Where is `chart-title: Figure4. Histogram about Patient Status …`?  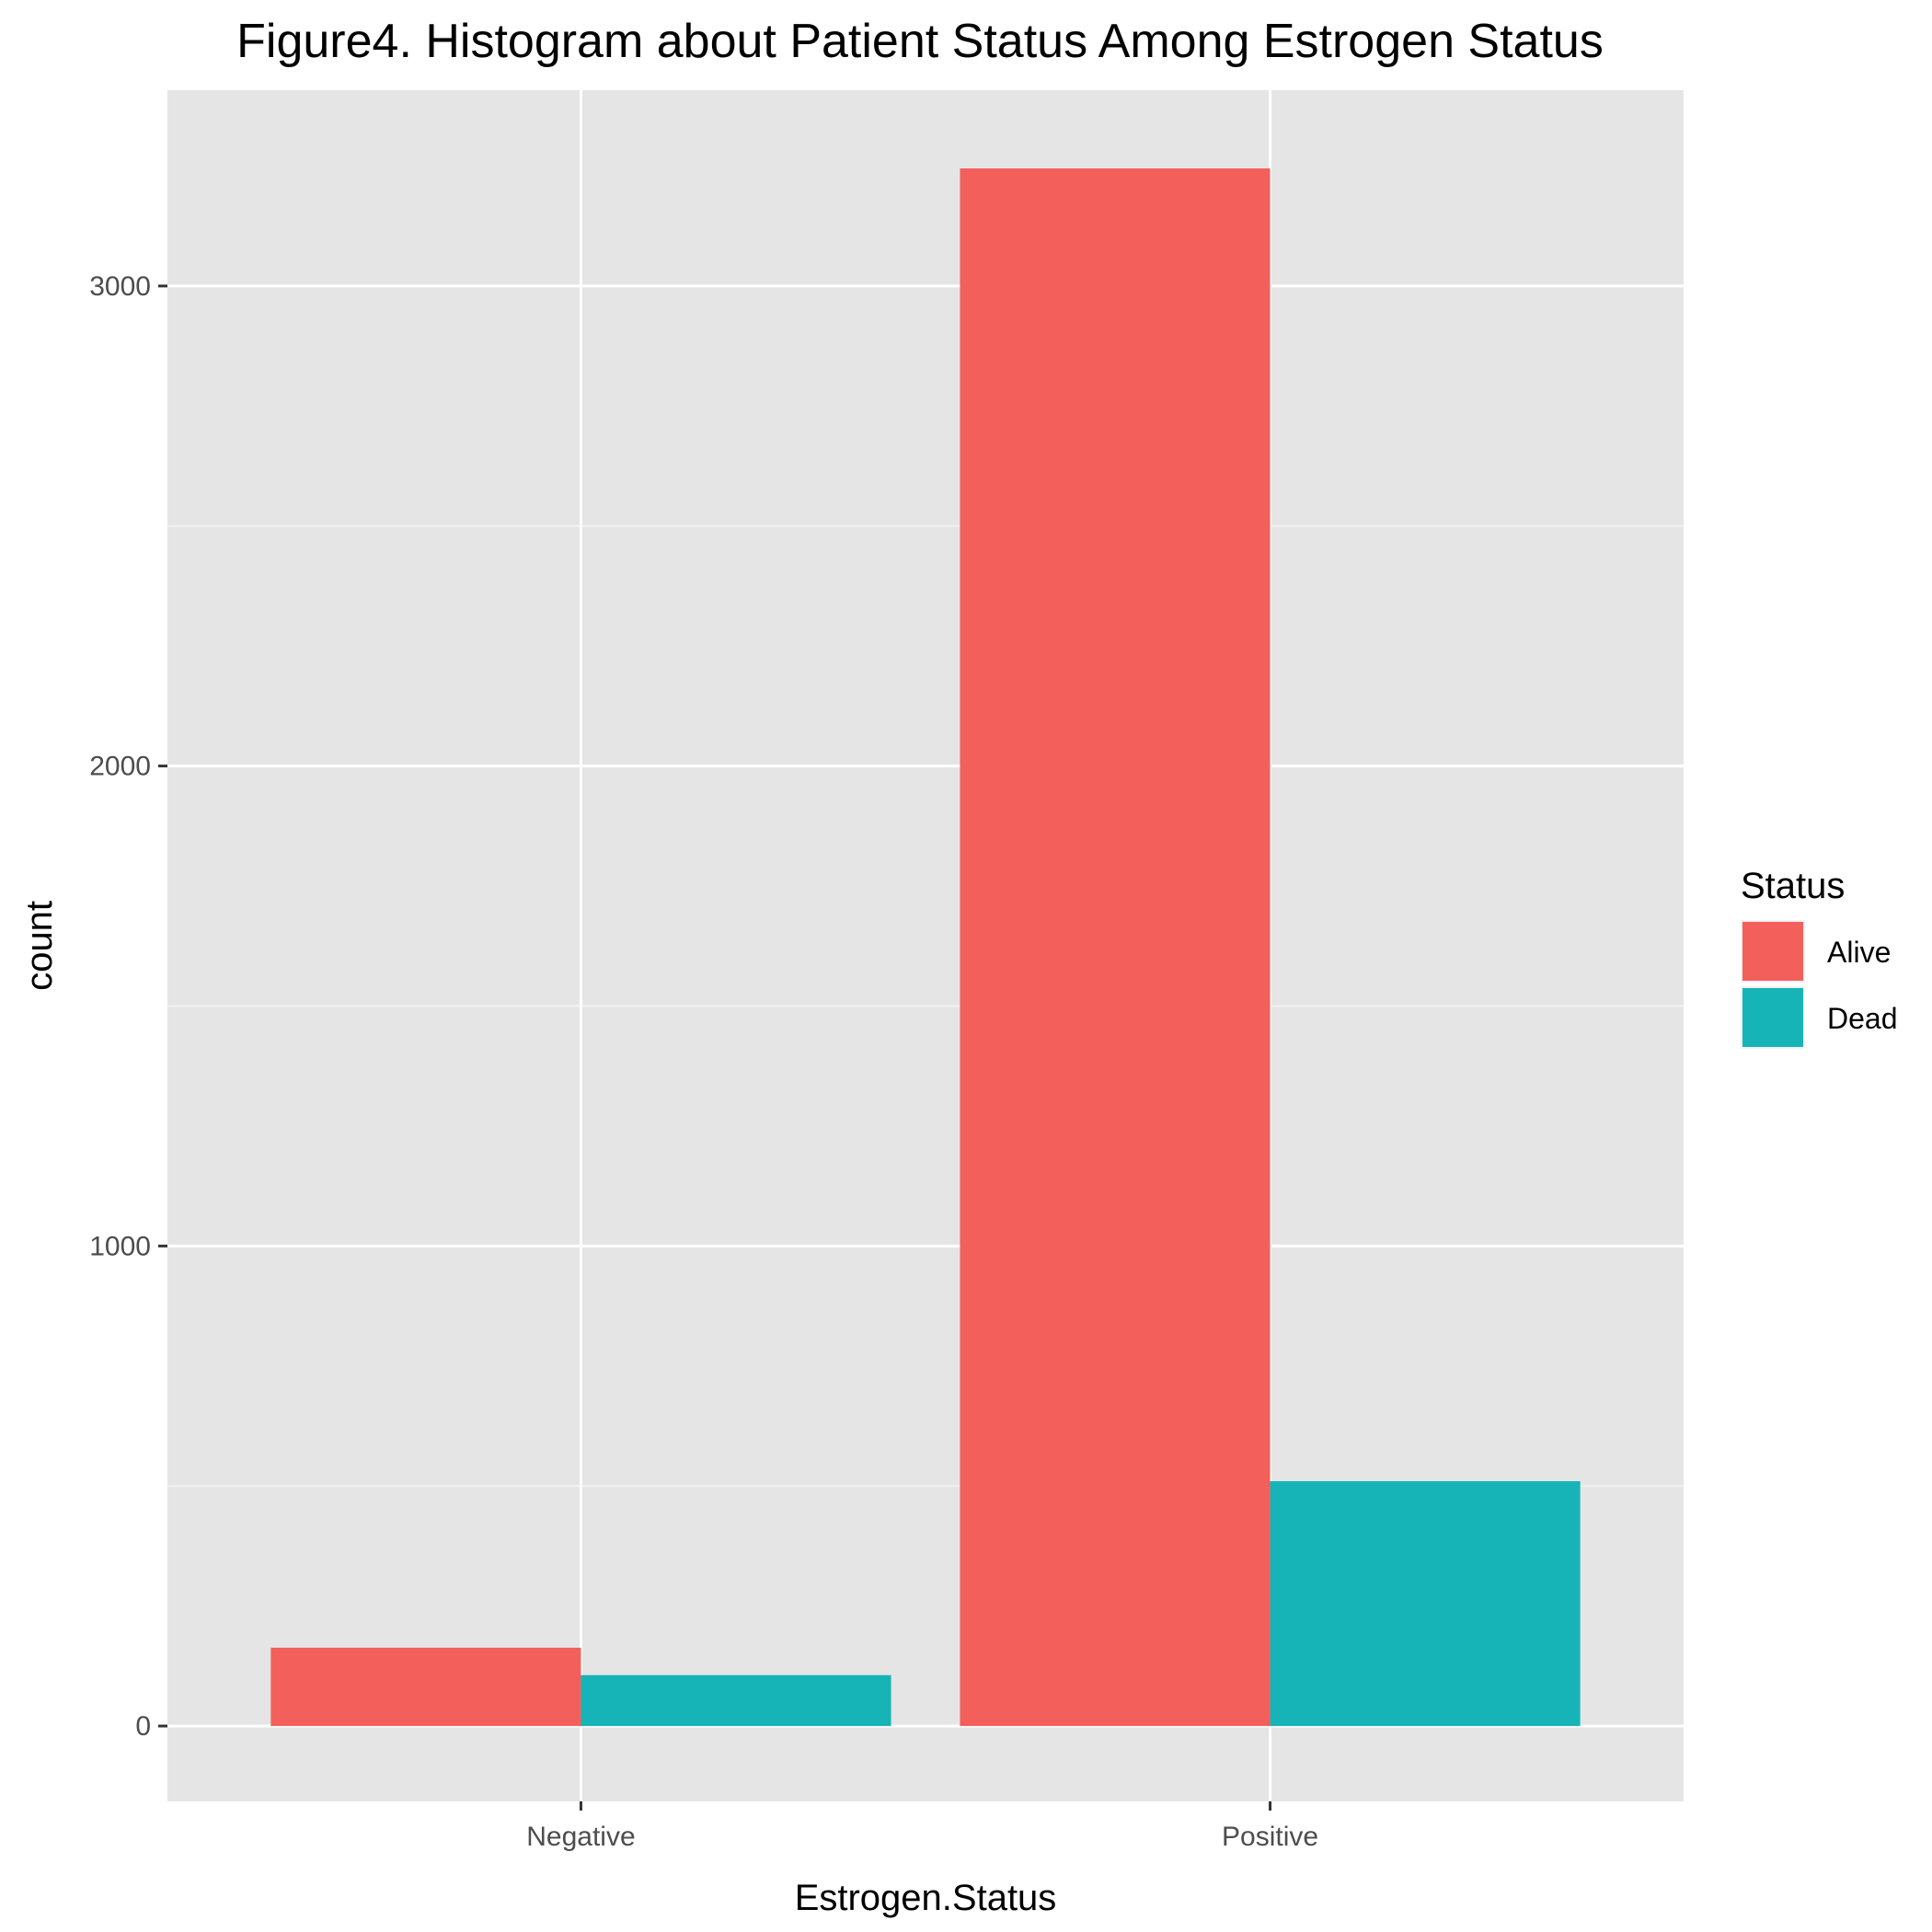
chart-title: Figure4. Histogram about Patient Status … is located at coordinates (920, 41).